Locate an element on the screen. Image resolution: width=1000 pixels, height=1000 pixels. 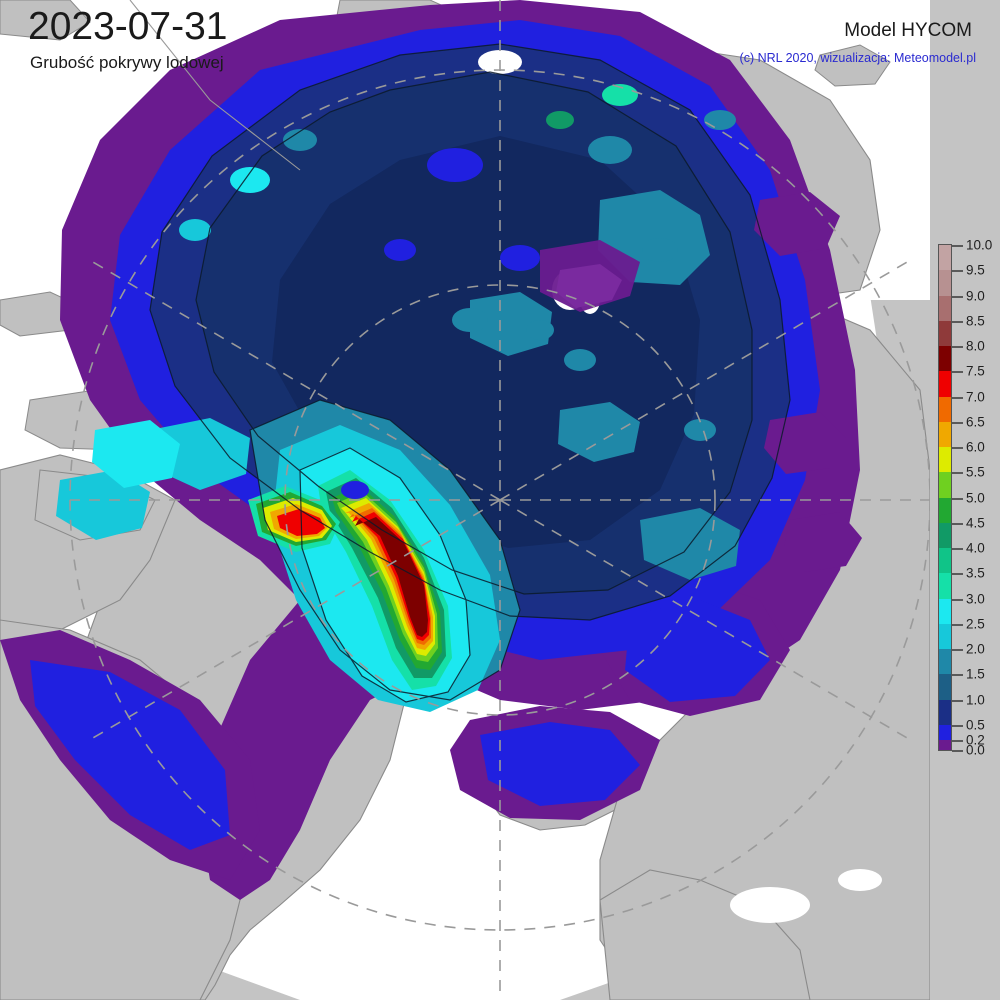
colorbar-tick-label: 8.5 is located at coordinates (975, 321).